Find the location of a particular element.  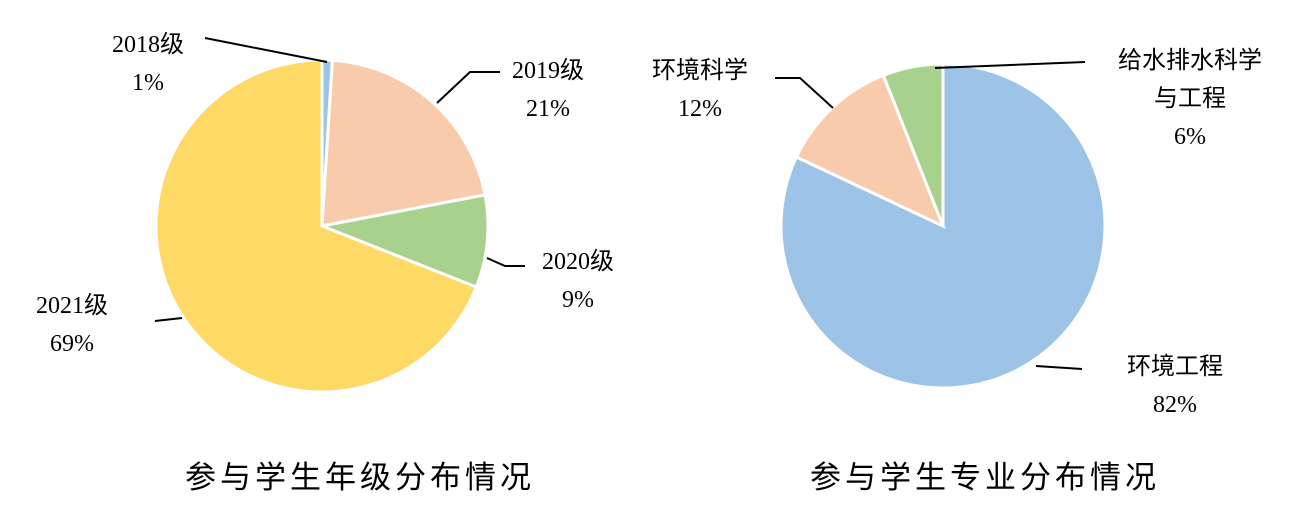

slice-label: 环境工程 82% is located at coordinates (1175, 386).